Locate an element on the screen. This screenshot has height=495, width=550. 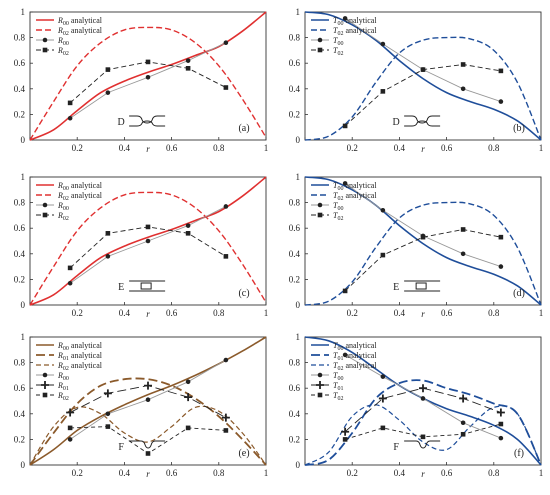
legend-label-2: T00 is located at coordinates (338, 206).